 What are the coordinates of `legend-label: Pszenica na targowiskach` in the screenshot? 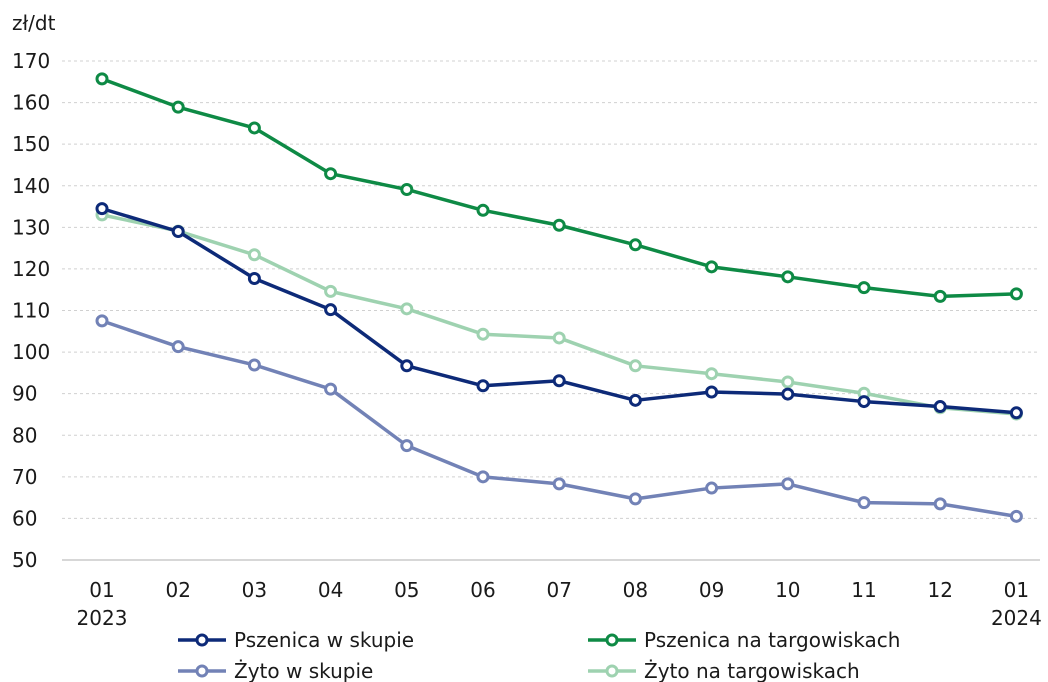 It's located at (772, 640).